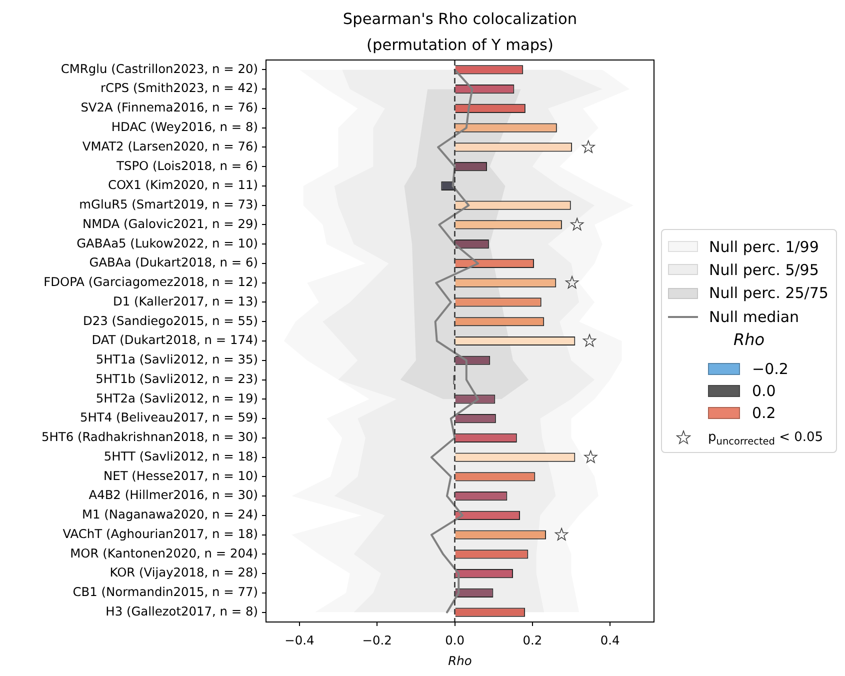 This screenshot has width=845, height=676. I want to click on y-tick-label: mGluR5 (Smart2019, n = 73), so click(168, 205).